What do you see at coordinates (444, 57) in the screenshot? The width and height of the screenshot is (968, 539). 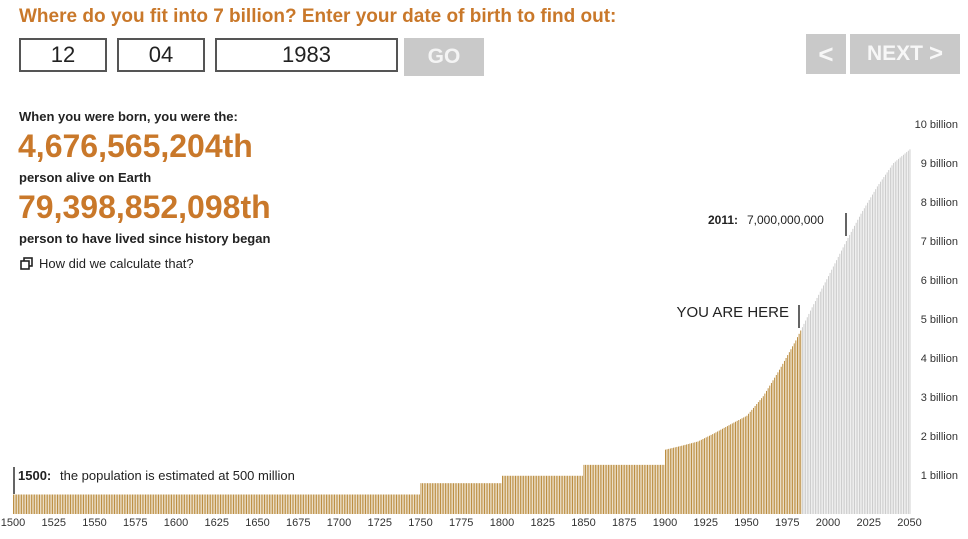 I see `go-button: GO` at bounding box center [444, 57].